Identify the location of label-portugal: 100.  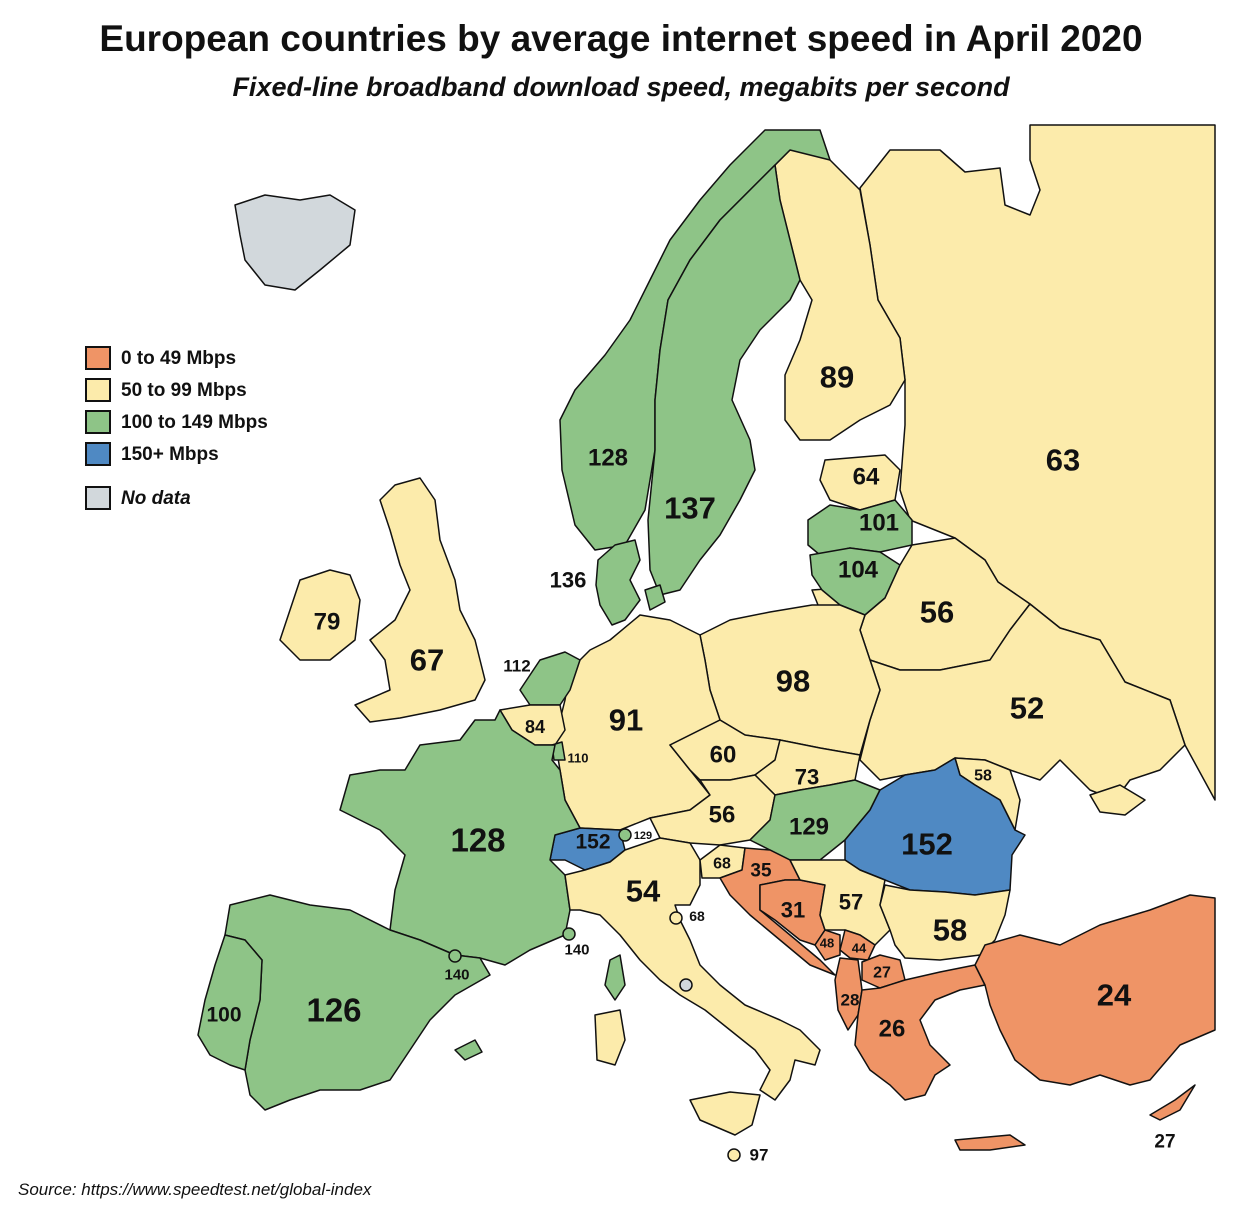
(223, 1015).